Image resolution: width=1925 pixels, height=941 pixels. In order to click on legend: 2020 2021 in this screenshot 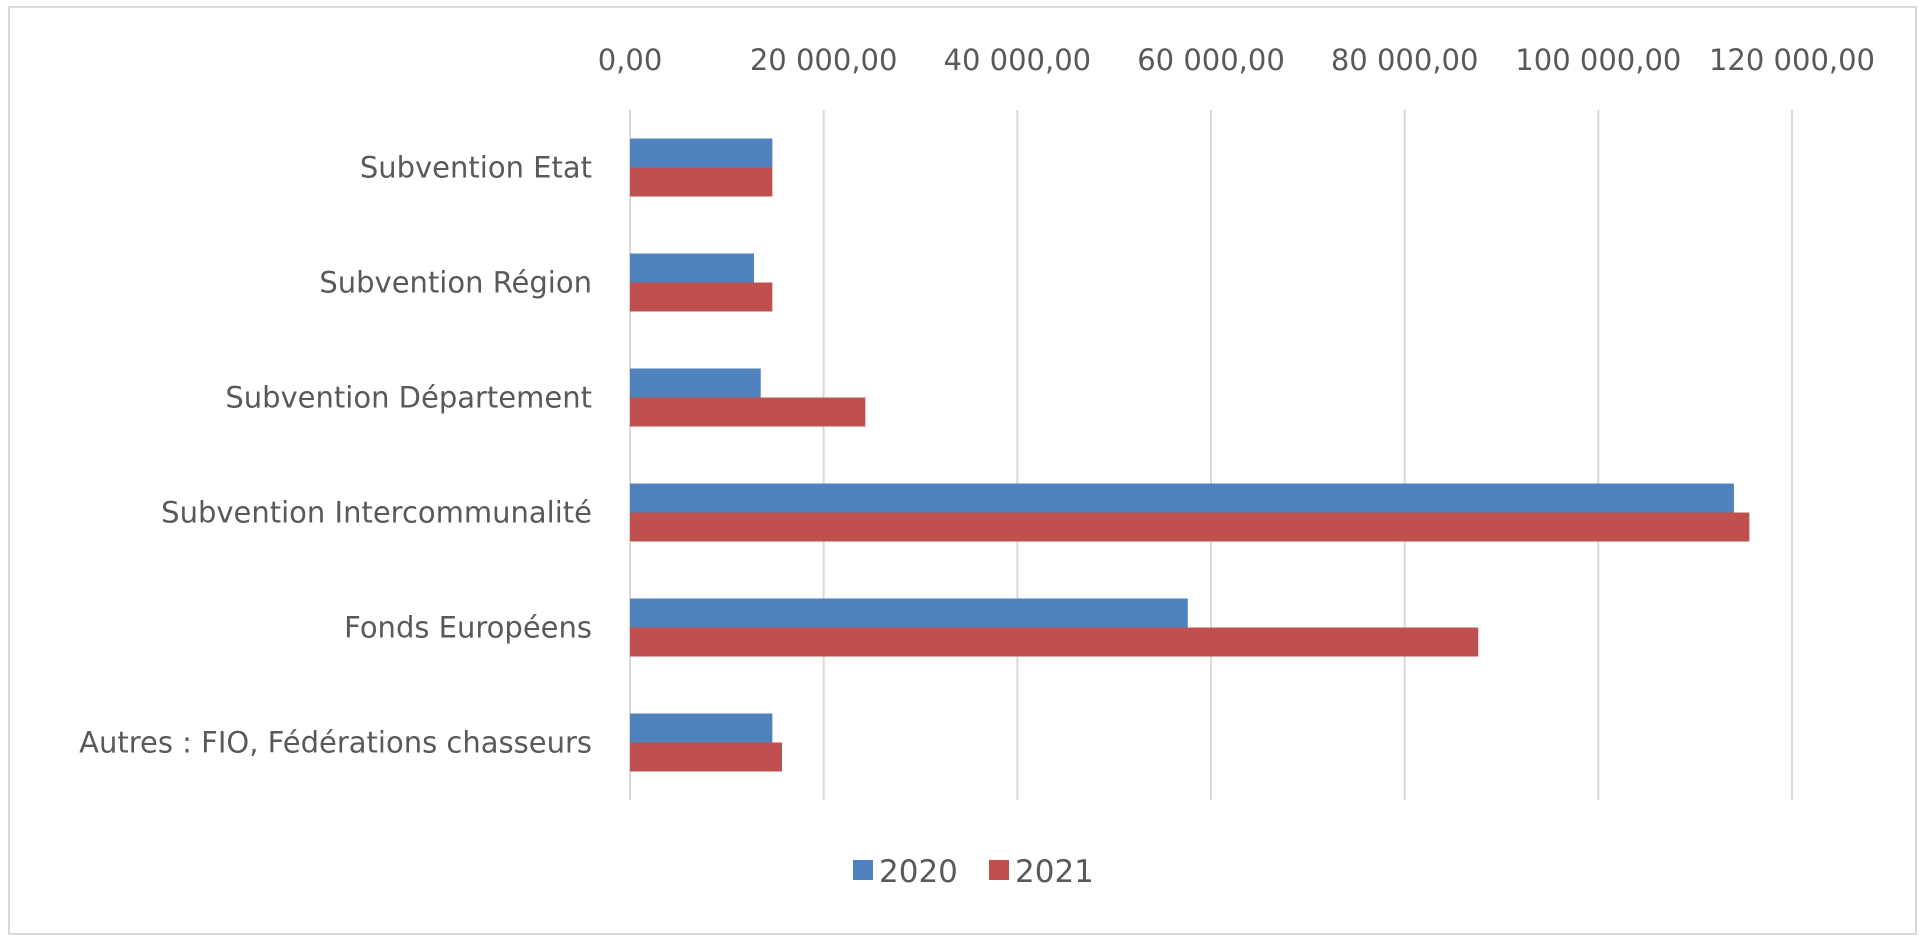, I will do `click(973, 872)`.